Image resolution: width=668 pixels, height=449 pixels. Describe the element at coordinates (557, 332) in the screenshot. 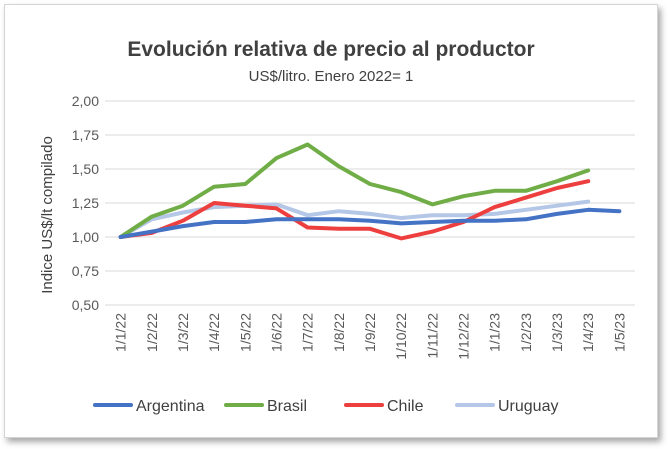

I see `x-tick-label: 1/3/23` at that location.